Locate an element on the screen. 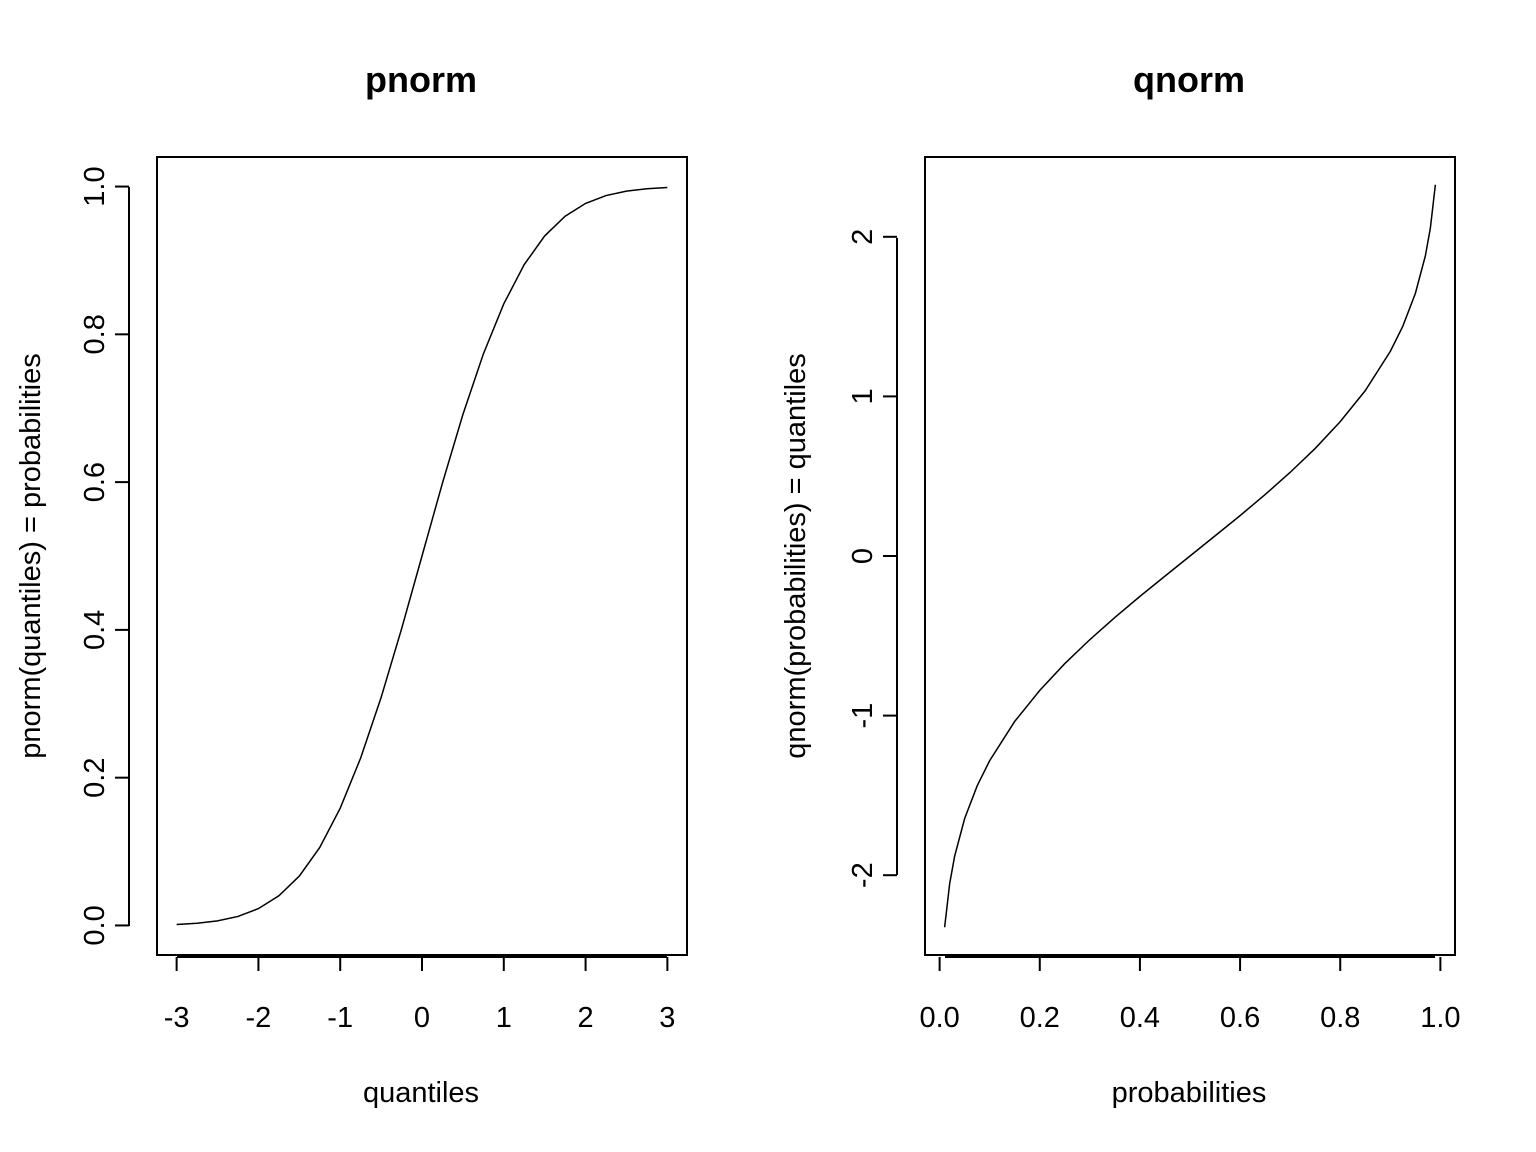 The width and height of the screenshot is (1536, 1152). y-tick-label: -2 is located at coordinates (863, 875).